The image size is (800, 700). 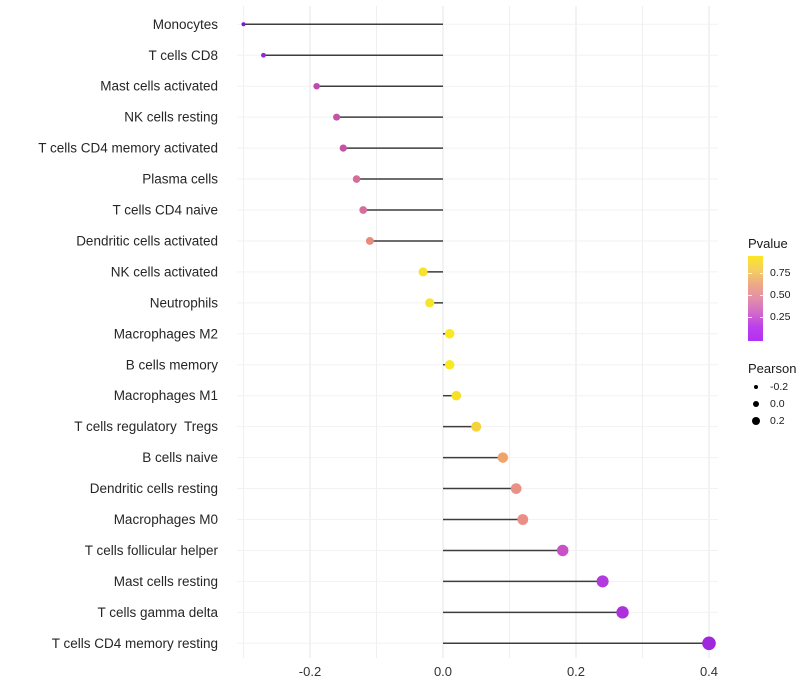 I want to click on x-tick-label: 0.2, so click(x=576, y=671).